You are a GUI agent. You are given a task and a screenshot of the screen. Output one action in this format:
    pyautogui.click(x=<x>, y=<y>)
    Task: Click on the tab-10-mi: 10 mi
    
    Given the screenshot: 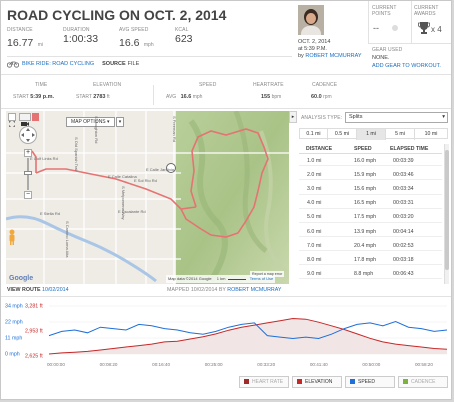 What is the action you would take?
    pyautogui.click(x=431, y=134)
    